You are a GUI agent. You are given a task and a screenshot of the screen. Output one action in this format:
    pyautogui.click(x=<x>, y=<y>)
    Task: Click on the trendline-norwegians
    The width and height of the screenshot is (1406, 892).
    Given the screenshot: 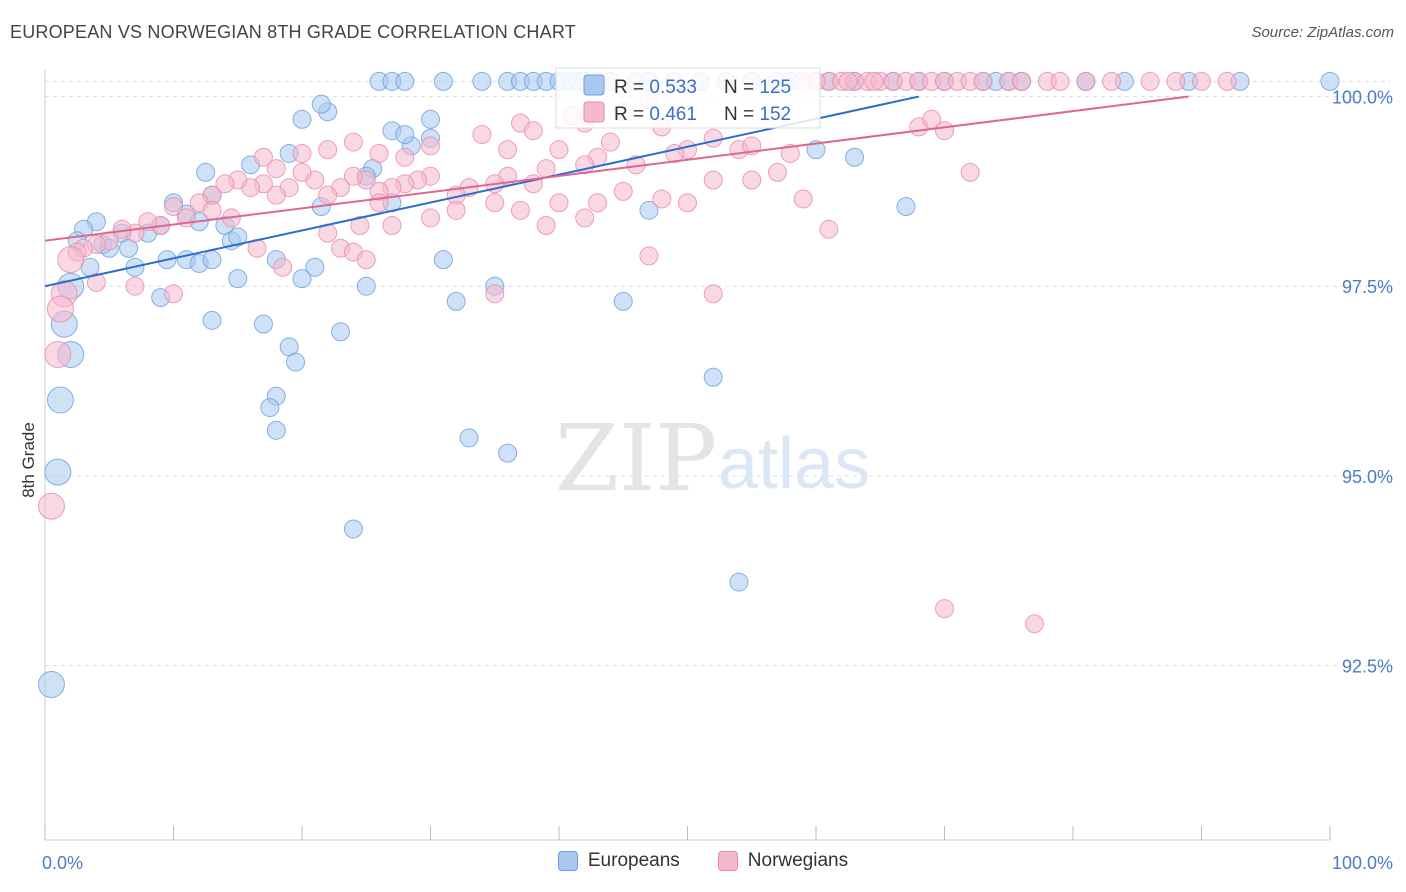 What is the action you would take?
    pyautogui.click(x=616, y=168)
    